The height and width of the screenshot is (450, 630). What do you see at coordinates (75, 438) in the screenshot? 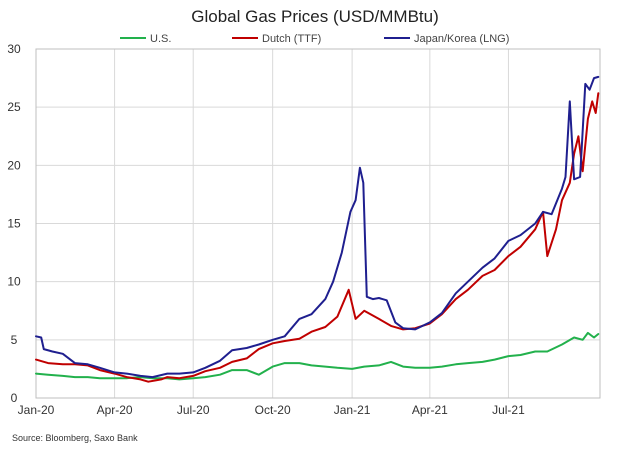
I see `source-note: Source: Bloomberg, Saxo Bank` at bounding box center [75, 438].